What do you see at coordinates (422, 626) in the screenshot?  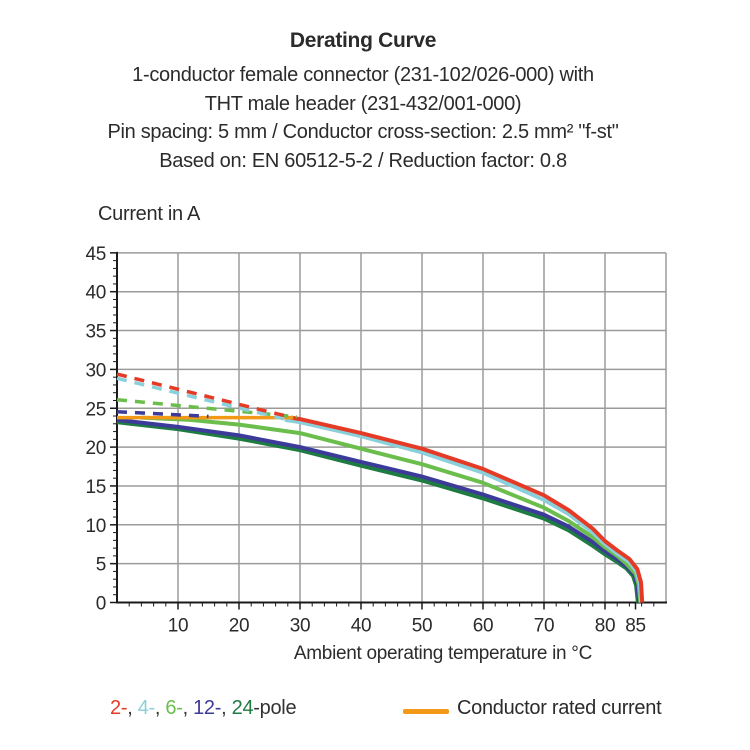 I see `x-tick-label: 50` at bounding box center [422, 626].